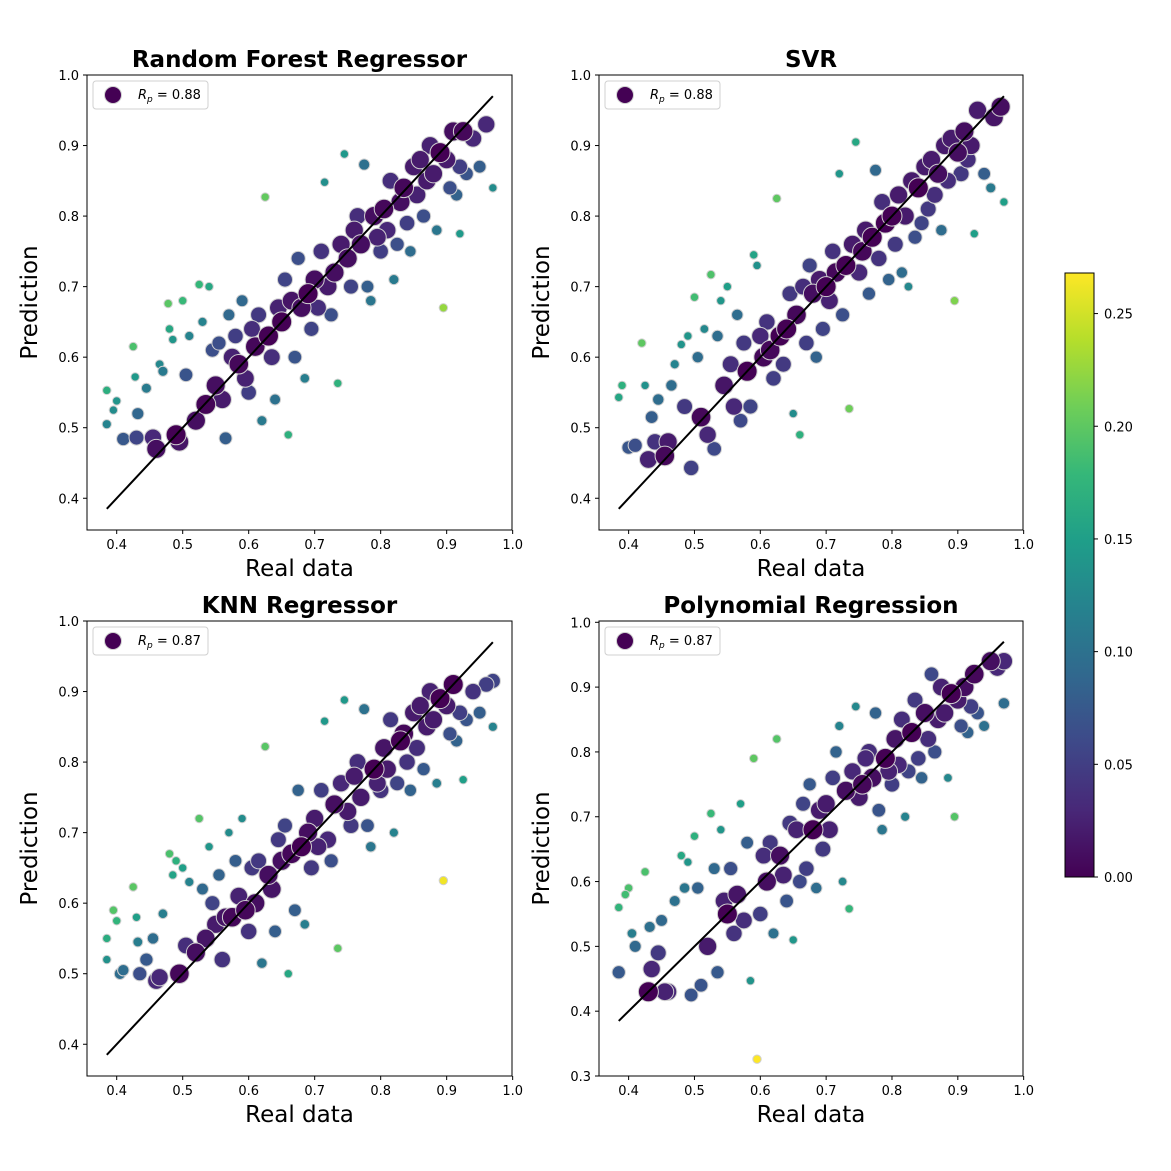  I want to click on legend-label: Rp = 0.87, so click(169, 642).